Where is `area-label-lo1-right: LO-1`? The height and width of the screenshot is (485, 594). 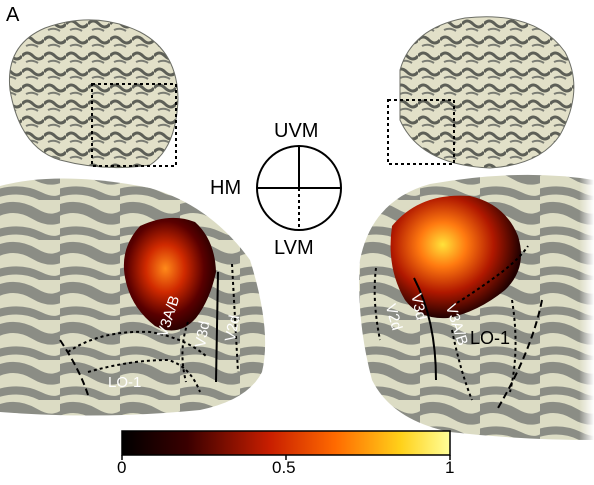 area-label-lo1-right: LO-1 is located at coordinates (490, 338).